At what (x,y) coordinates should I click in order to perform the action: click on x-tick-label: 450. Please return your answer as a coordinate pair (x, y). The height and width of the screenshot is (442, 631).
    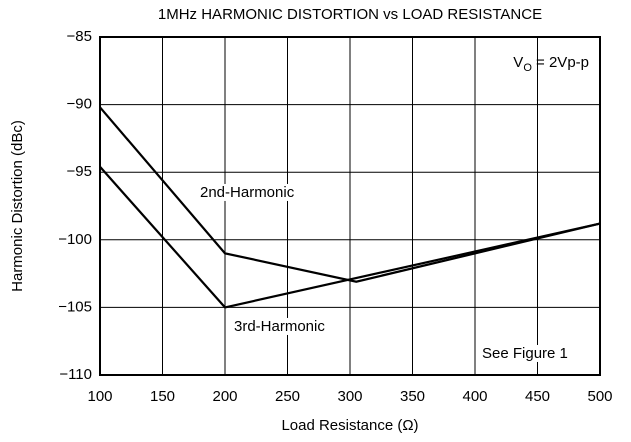
    Looking at the image, I should click on (537, 396).